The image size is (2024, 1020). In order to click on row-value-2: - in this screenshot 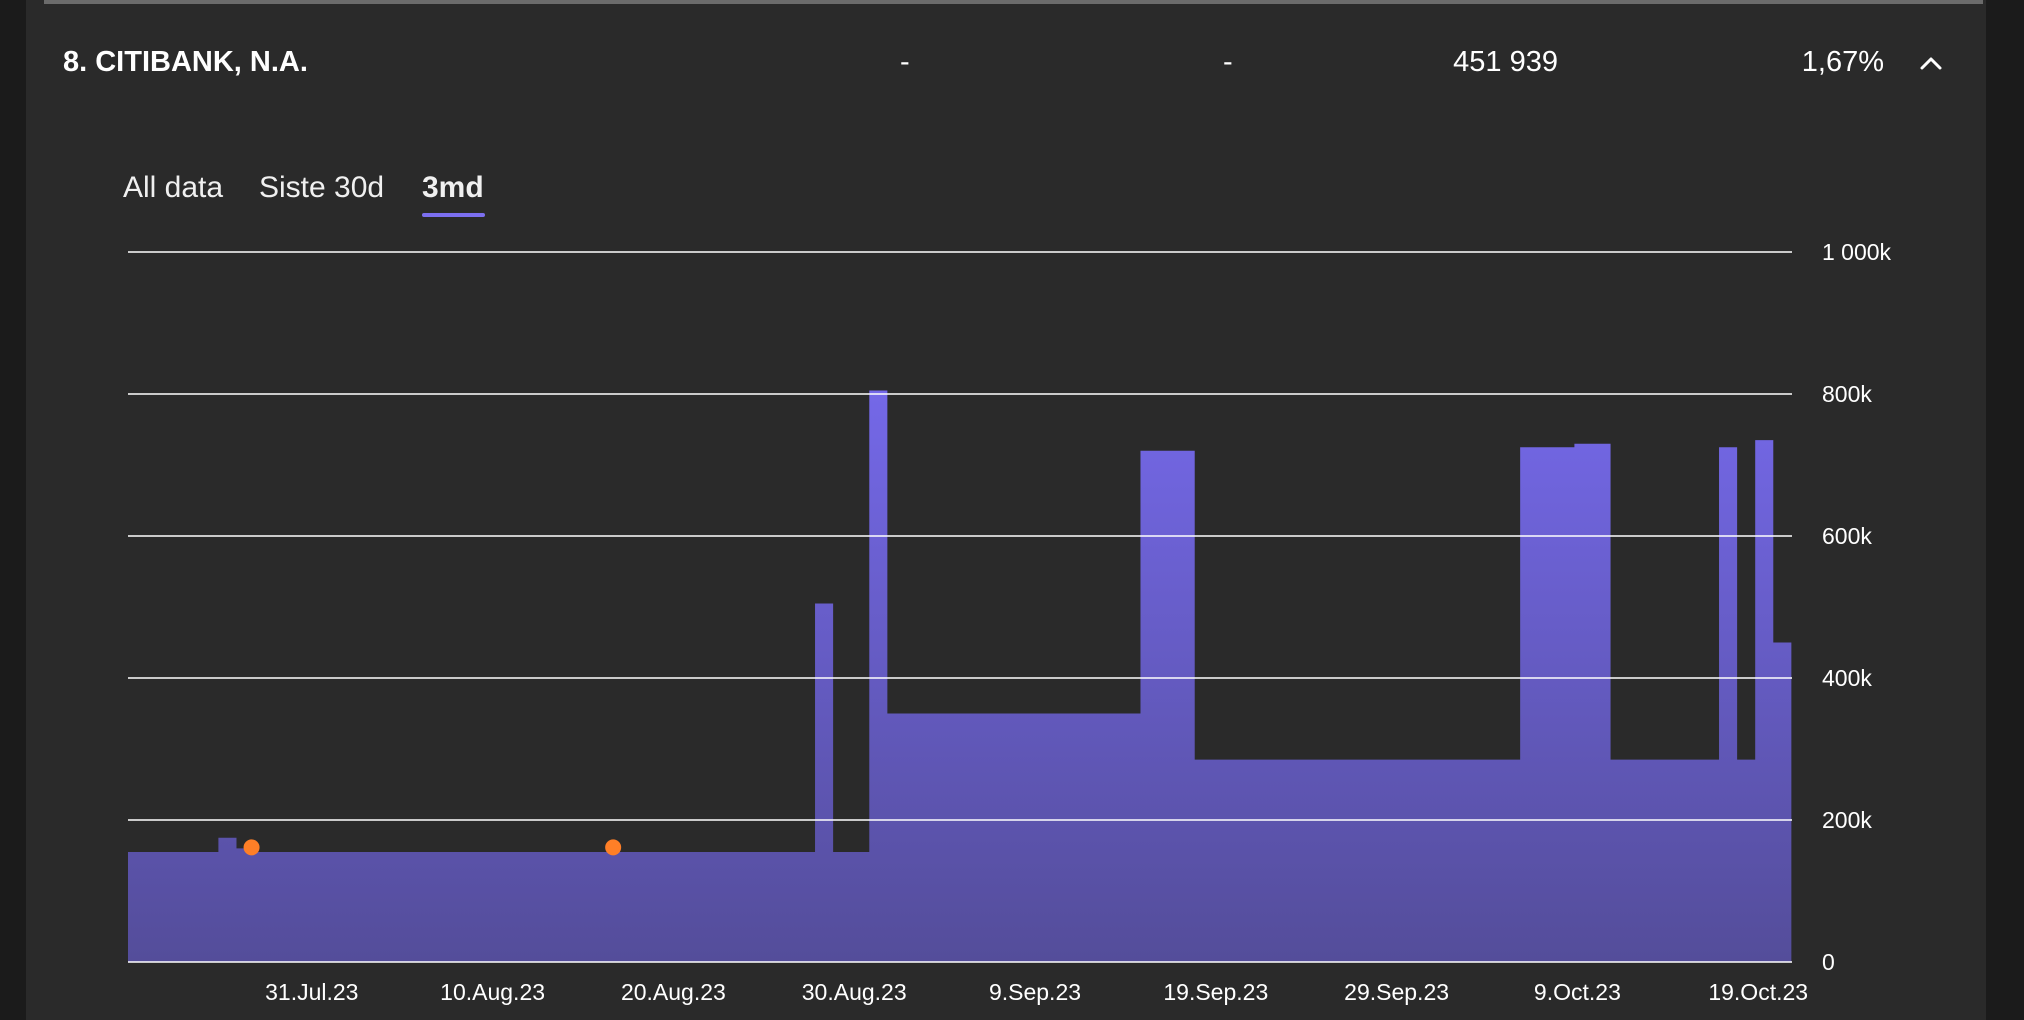, I will do `click(1228, 62)`.